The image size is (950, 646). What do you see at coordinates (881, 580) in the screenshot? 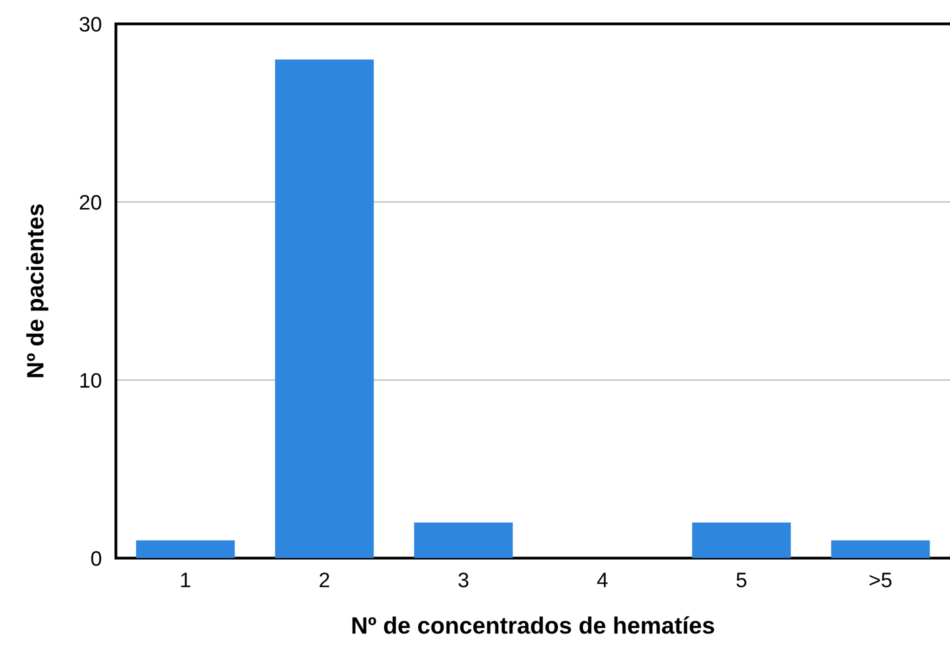
I see `x-tick-label: >5` at bounding box center [881, 580].